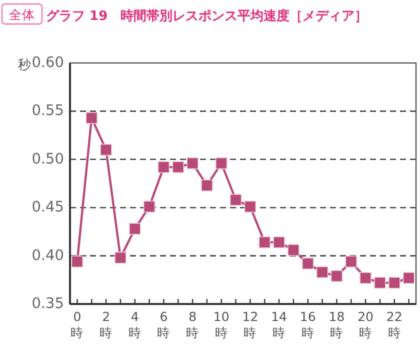 This screenshot has height=347, width=420. What do you see at coordinates (366, 324) in the screenshot?
I see `x-tick-label: 20時` at bounding box center [366, 324].